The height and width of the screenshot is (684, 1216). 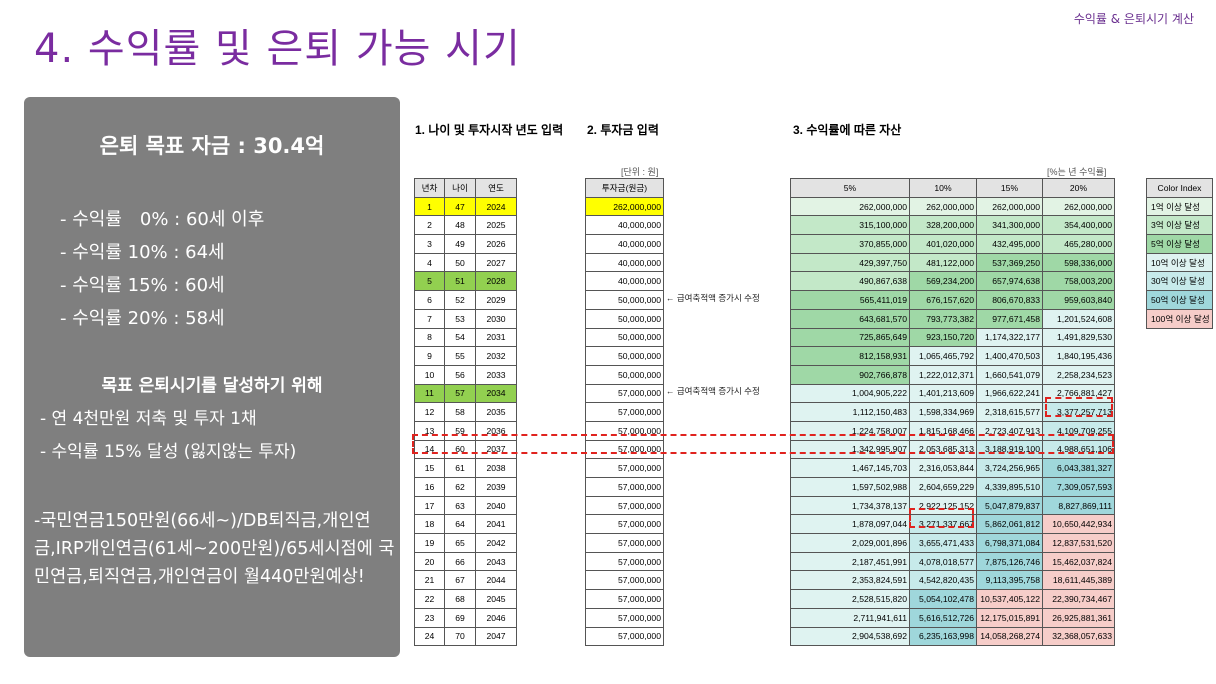 I want to click on age-row: 12 58 2035, so click(x=465, y=412).